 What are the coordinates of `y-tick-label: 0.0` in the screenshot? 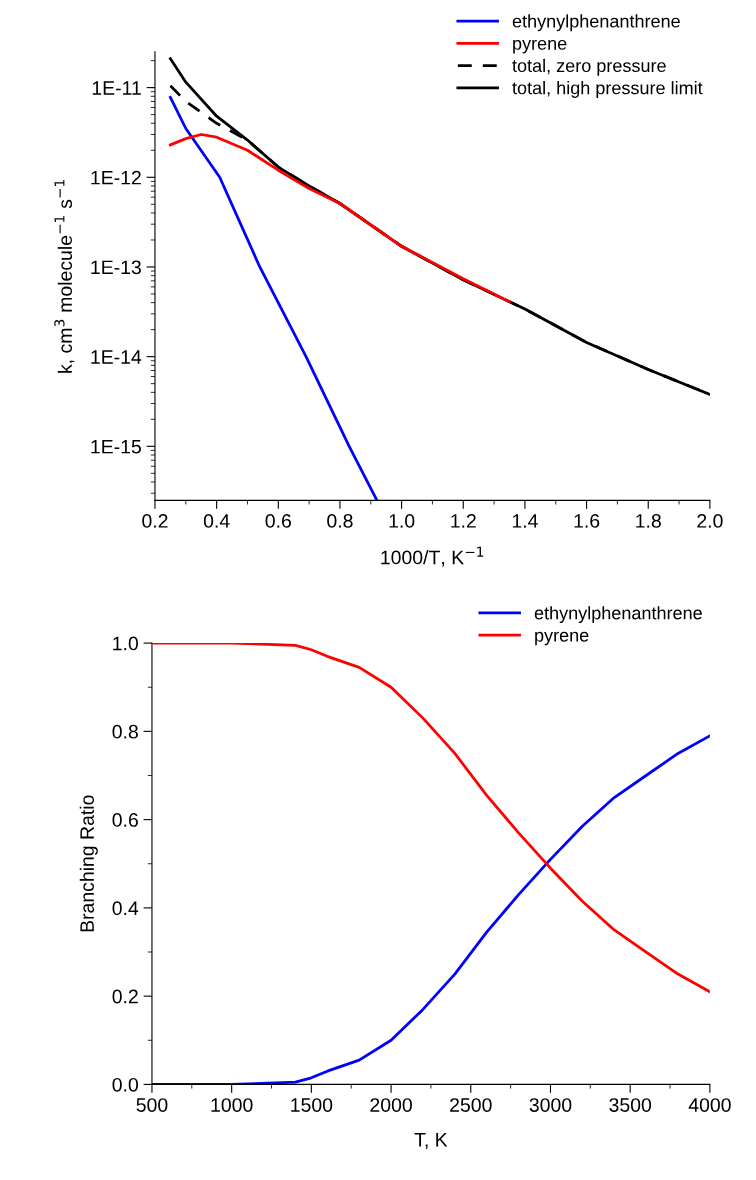 It's located at (125, 1084).